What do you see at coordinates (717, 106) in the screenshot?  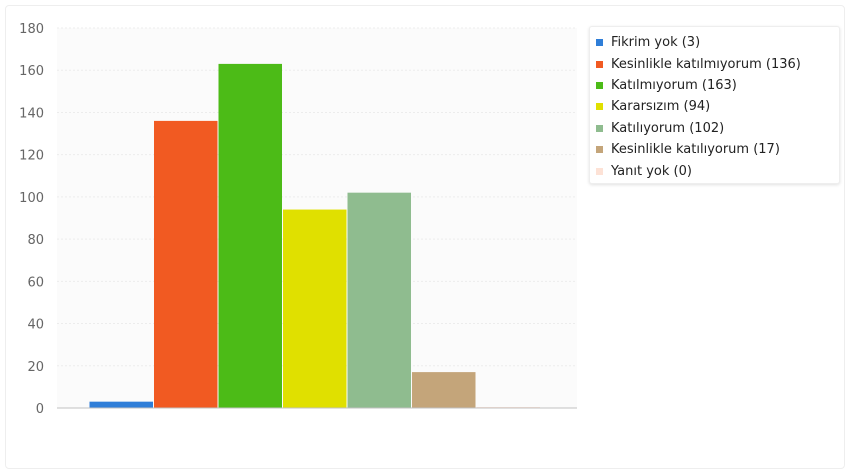 I see `legend-item: Kararsızım (94)` at bounding box center [717, 106].